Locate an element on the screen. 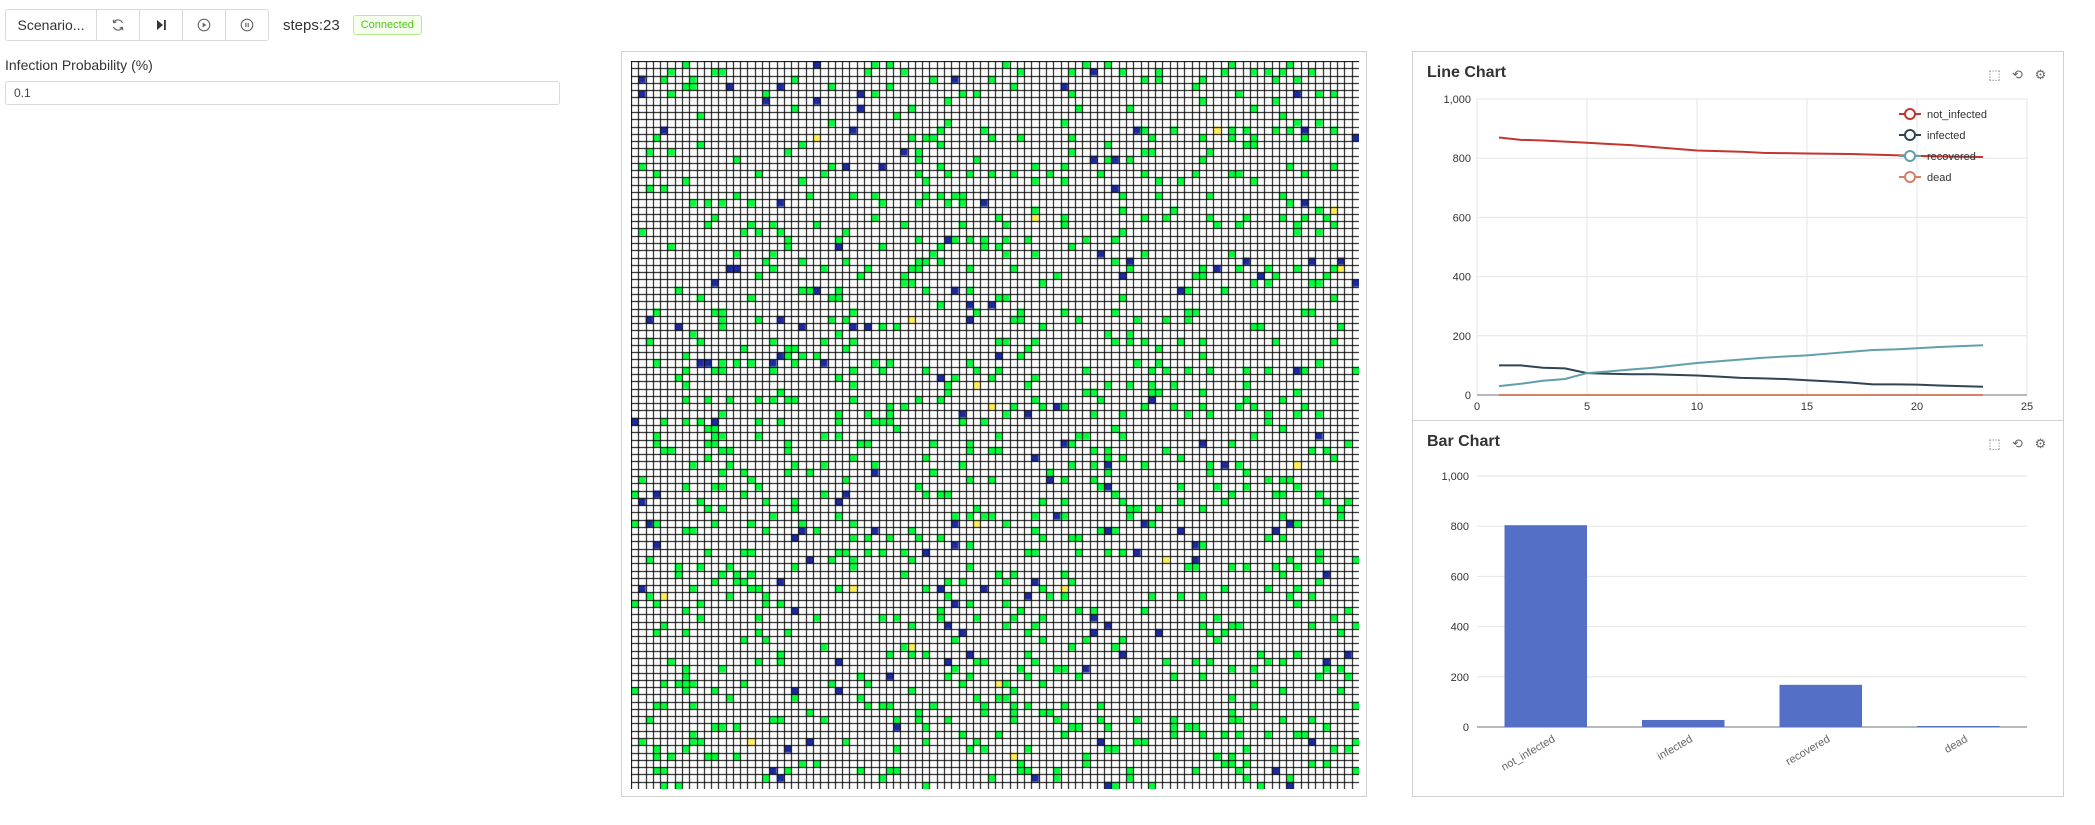 Image resolution: width=2095 pixels, height=825 pixels. pause-circle-icon is located at coordinates (247, 25).